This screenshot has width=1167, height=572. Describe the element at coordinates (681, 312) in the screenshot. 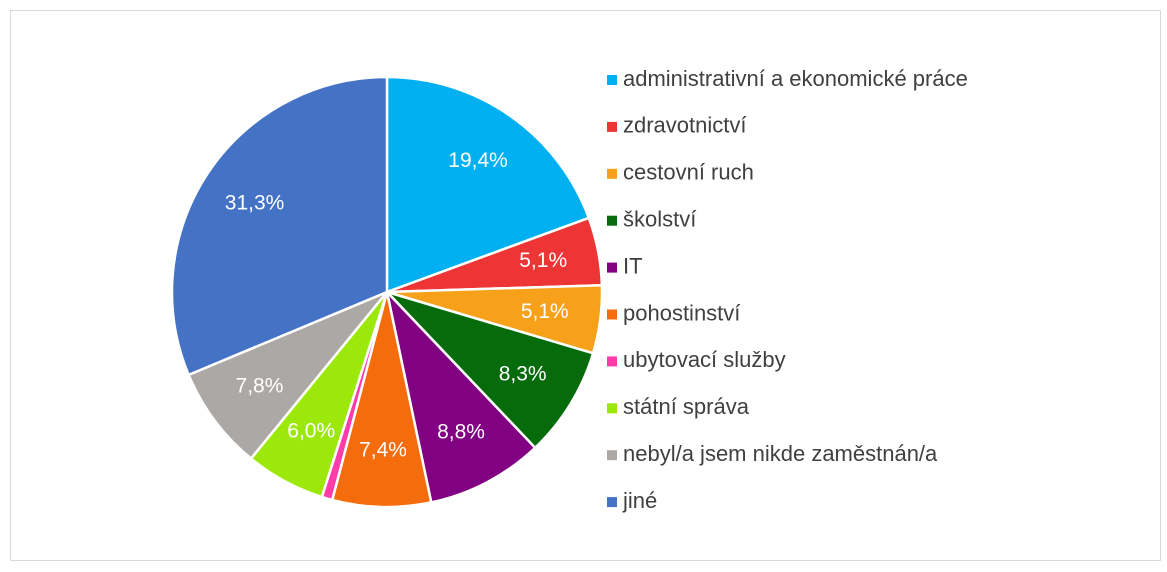

I see `legend-label: pohostinství` at that location.